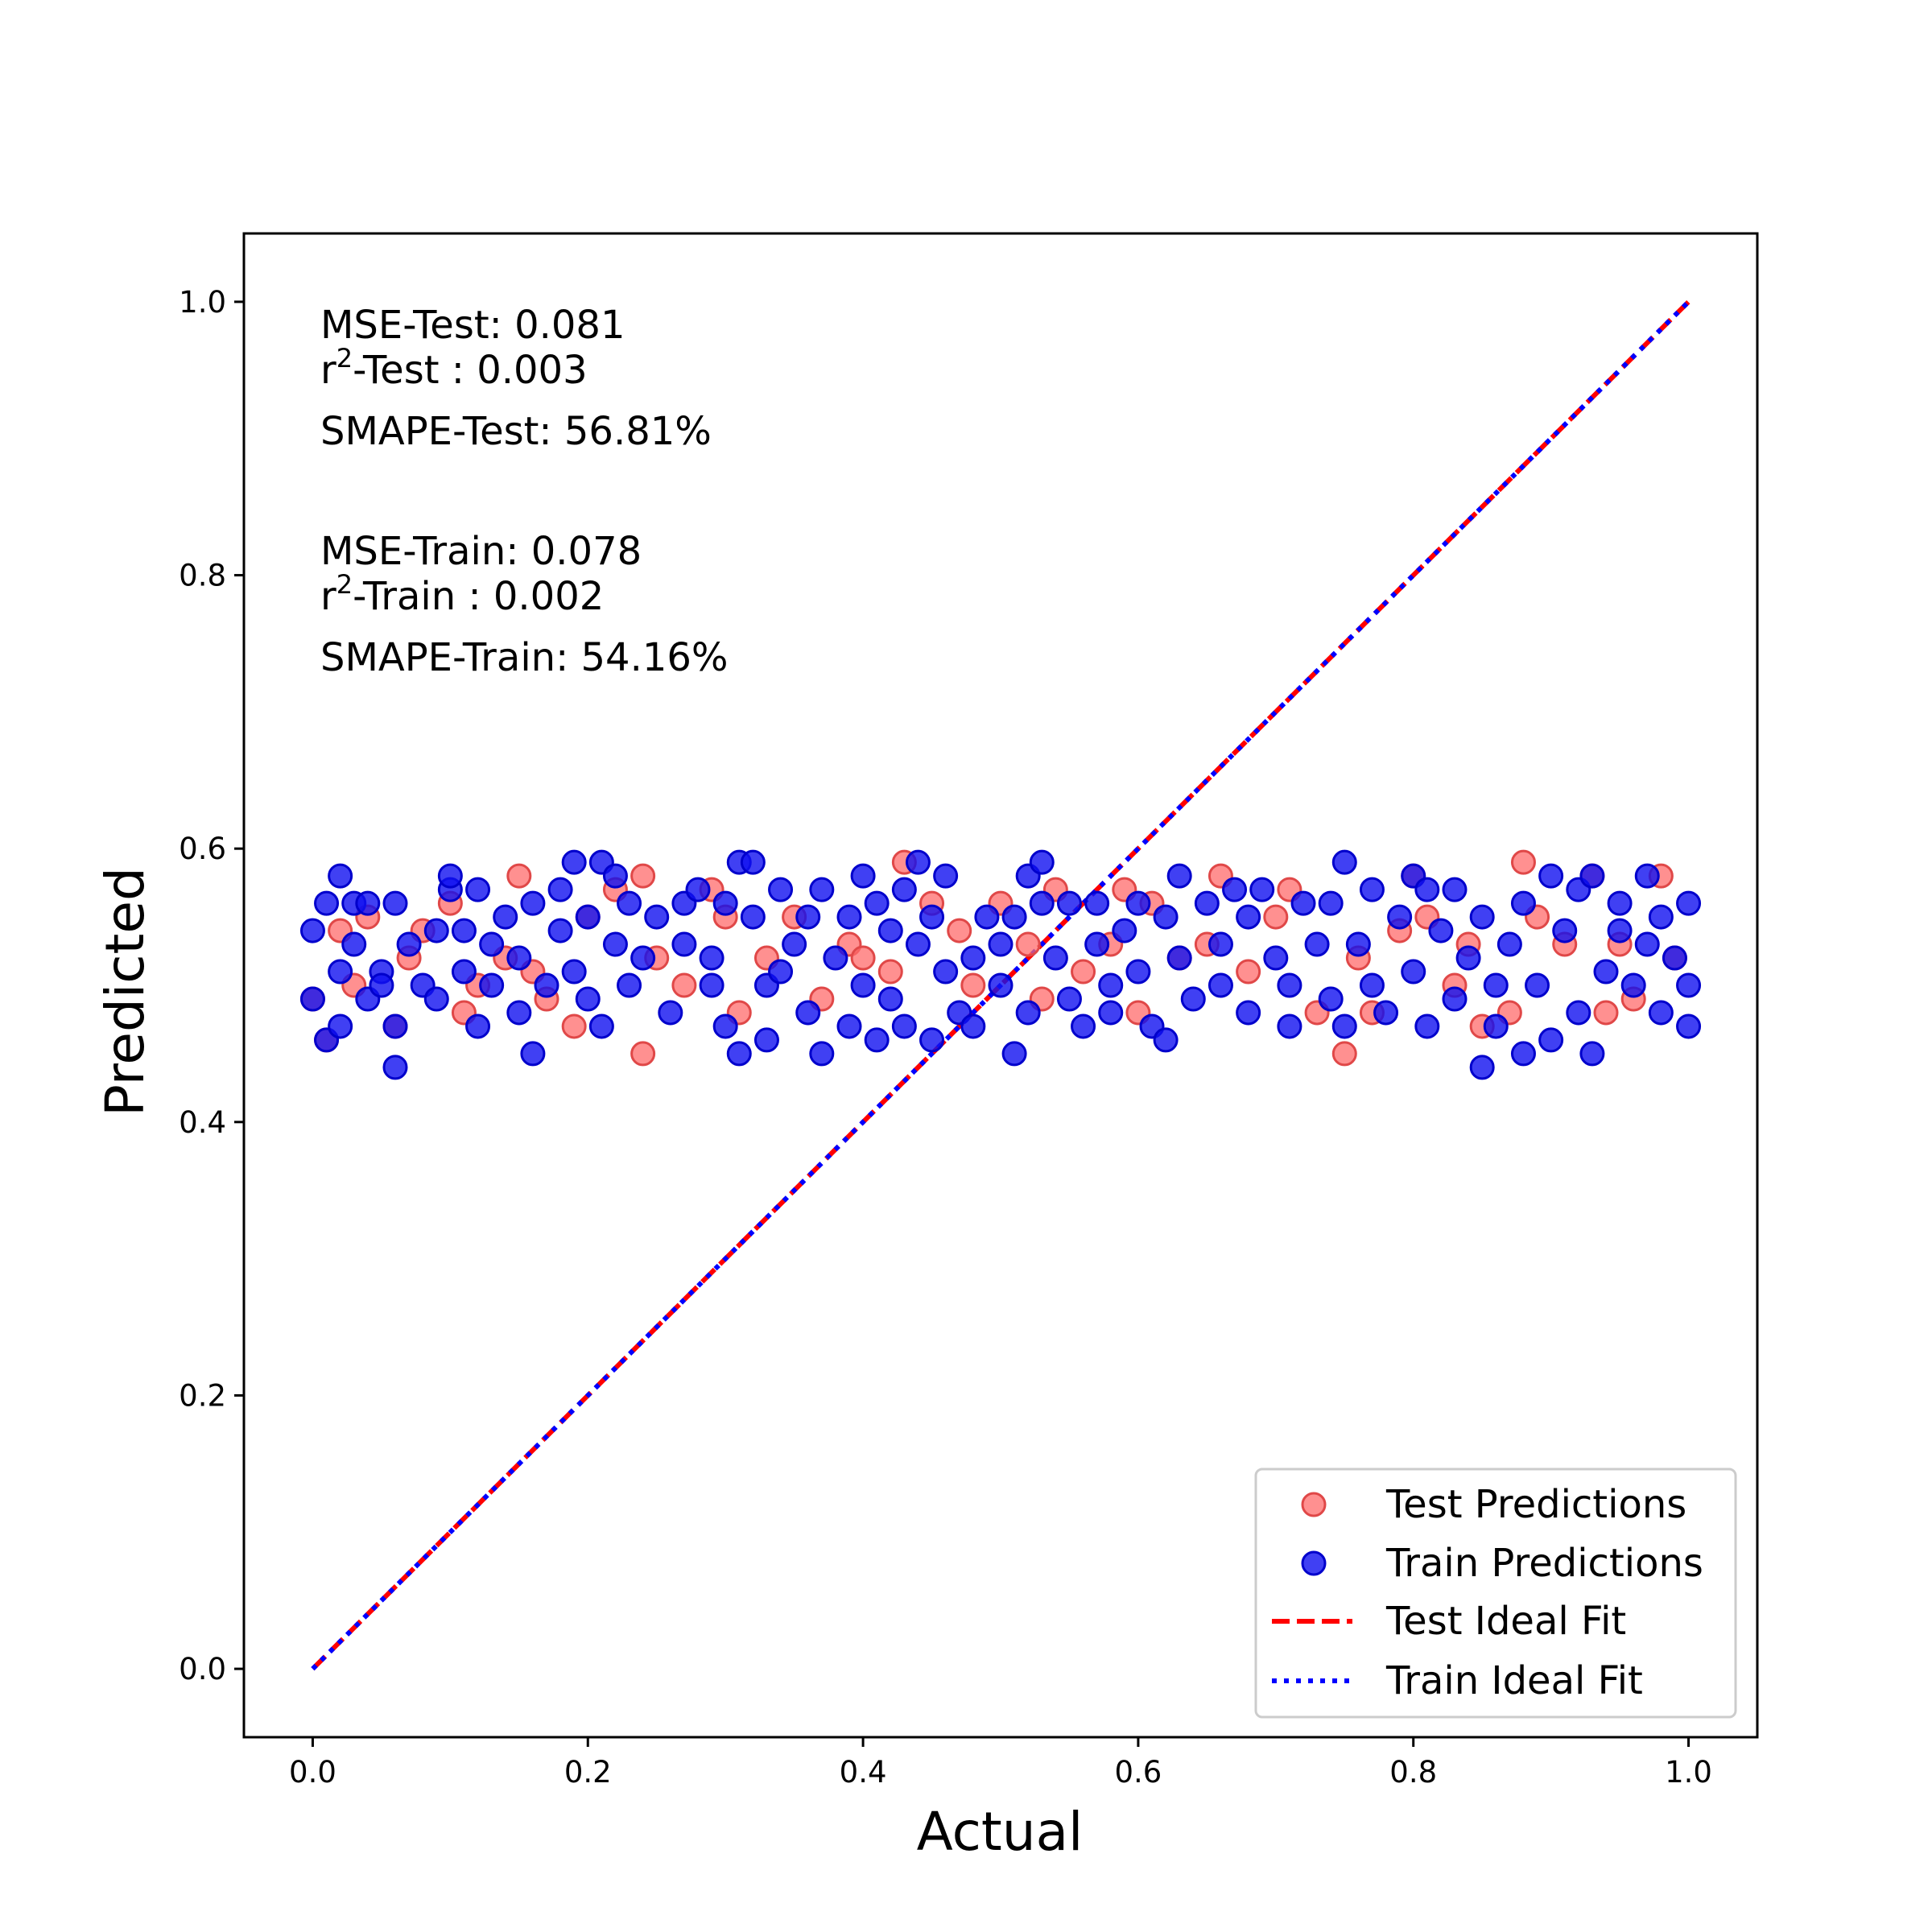 This screenshot has width=1932, height=1932. What do you see at coordinates (1314, 1563) in the screenshot?
I see `legend-marker-train-predictions` at bounding box center [1314, 1563].